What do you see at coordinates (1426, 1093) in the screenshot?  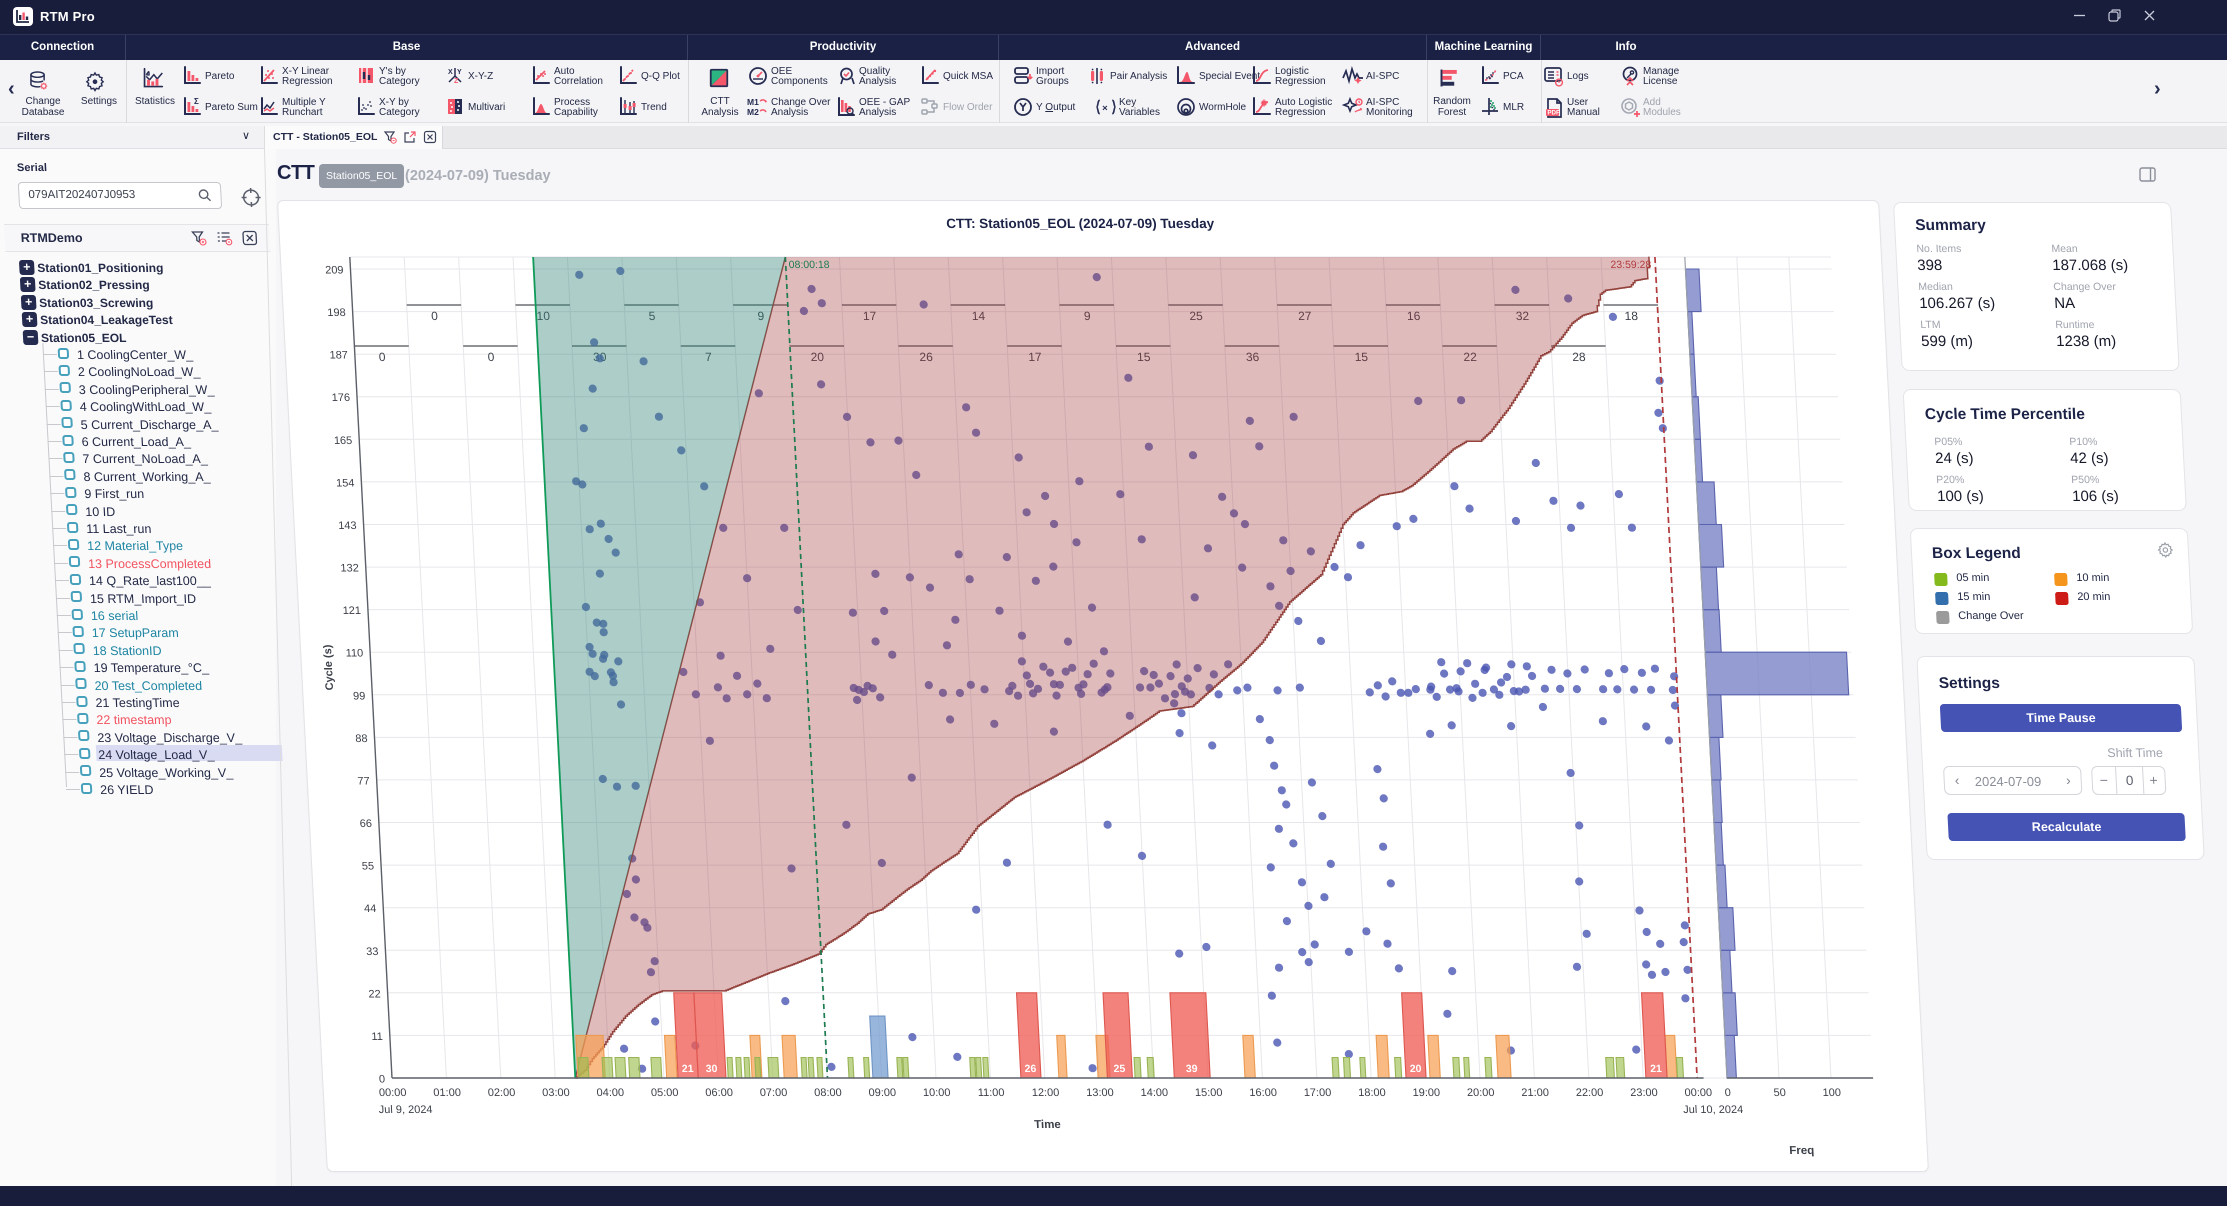 I see `svg-text: 19:00` at bounding box center [1426, 1093].